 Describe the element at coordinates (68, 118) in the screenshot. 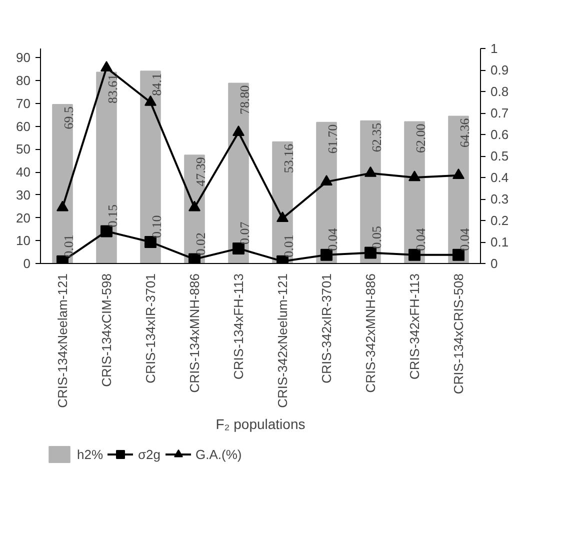

I see `data-label: 69.5` at that location.